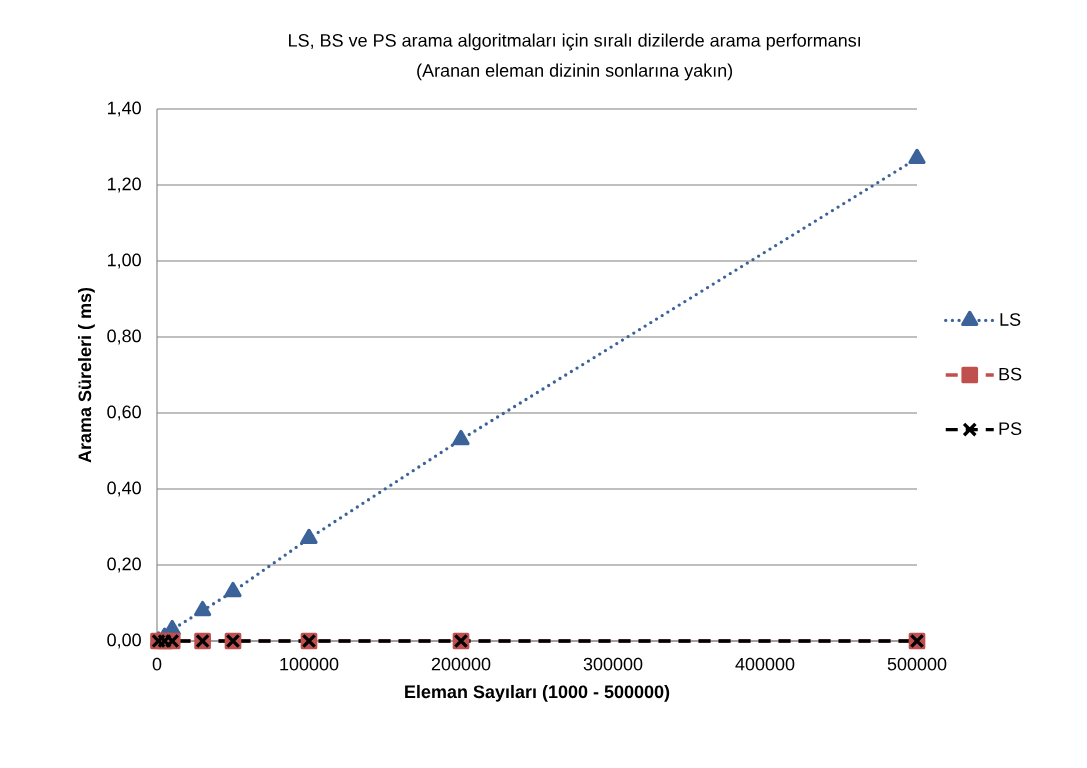 Image resolution: width=1087 pixels, height=768 pixels. I want to click on x-tick-label: 400000, so click(765, 664).